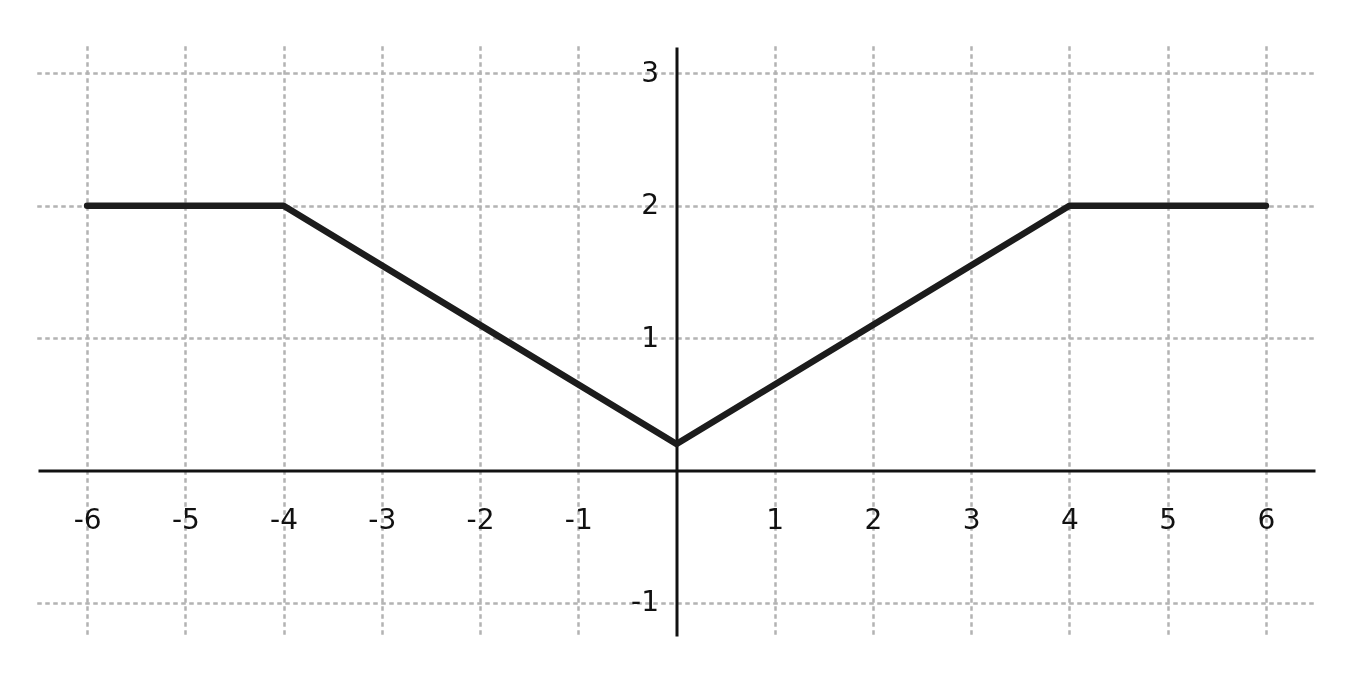  Describe the element at coordinates (775, 520) in the screenshot. I see `x-tick-label: 1` at that location.